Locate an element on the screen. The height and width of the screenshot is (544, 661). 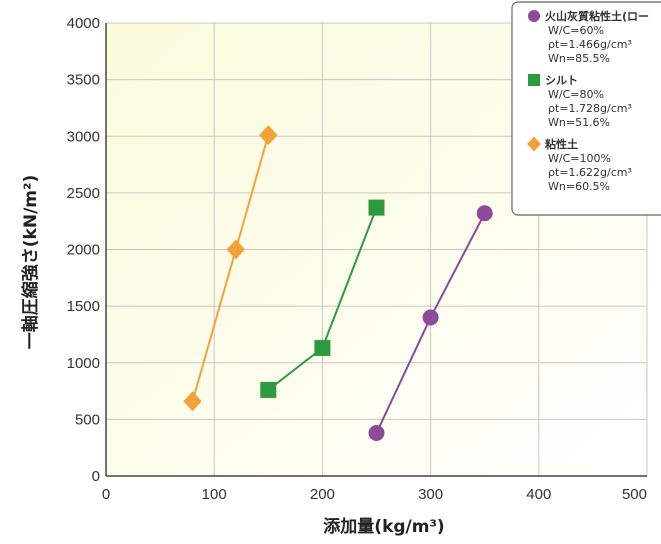
legend-detail: ρt=1.466g/cm³ is located at coordinates (590, 44).